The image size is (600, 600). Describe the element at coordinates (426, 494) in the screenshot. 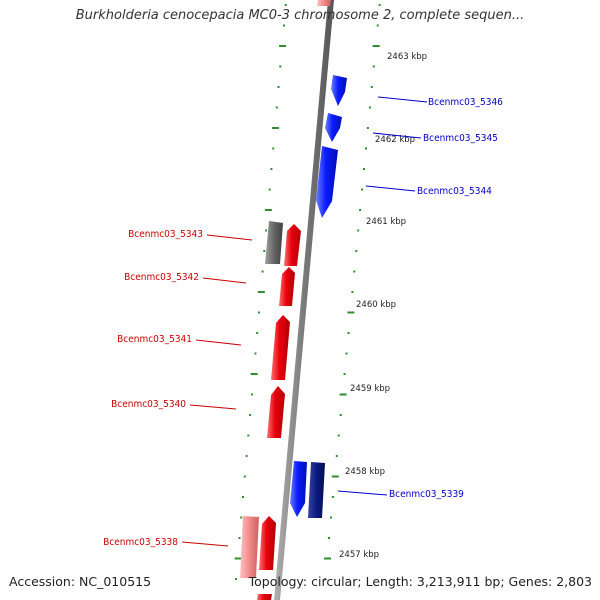

I see `gene-label-5339: Bcenmc03_5339` at that location.